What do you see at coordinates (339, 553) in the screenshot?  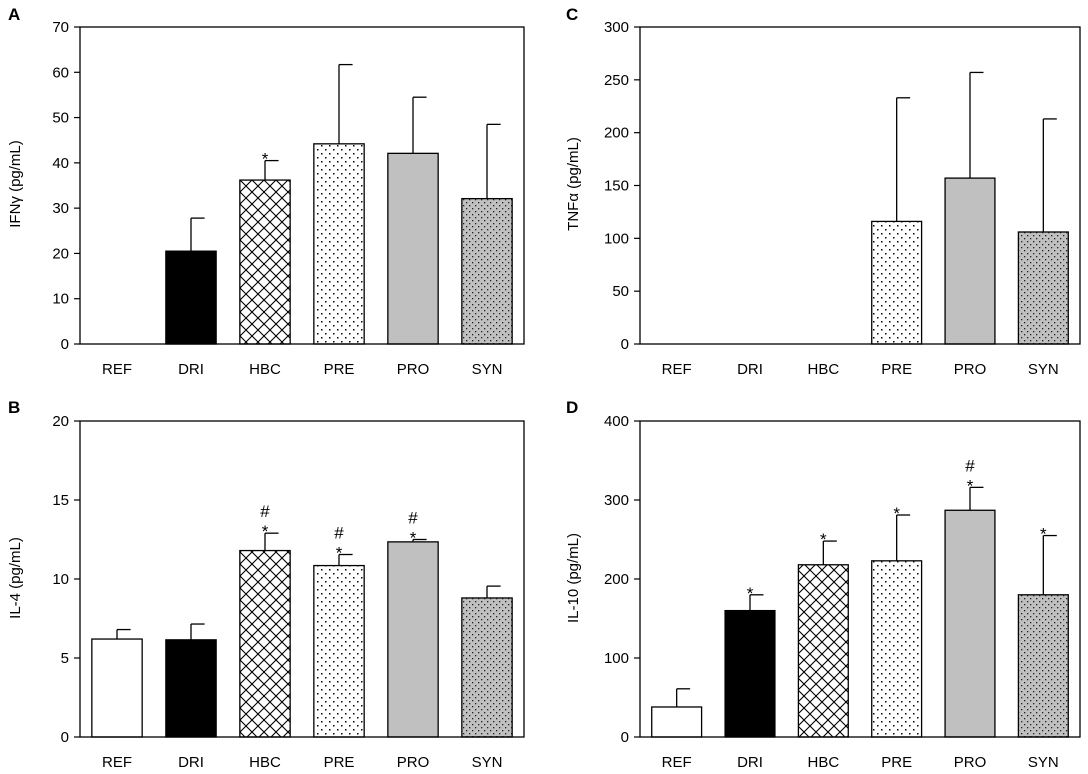 I see `significance-mark-b-pre: *` at bounding box center [339, 553].